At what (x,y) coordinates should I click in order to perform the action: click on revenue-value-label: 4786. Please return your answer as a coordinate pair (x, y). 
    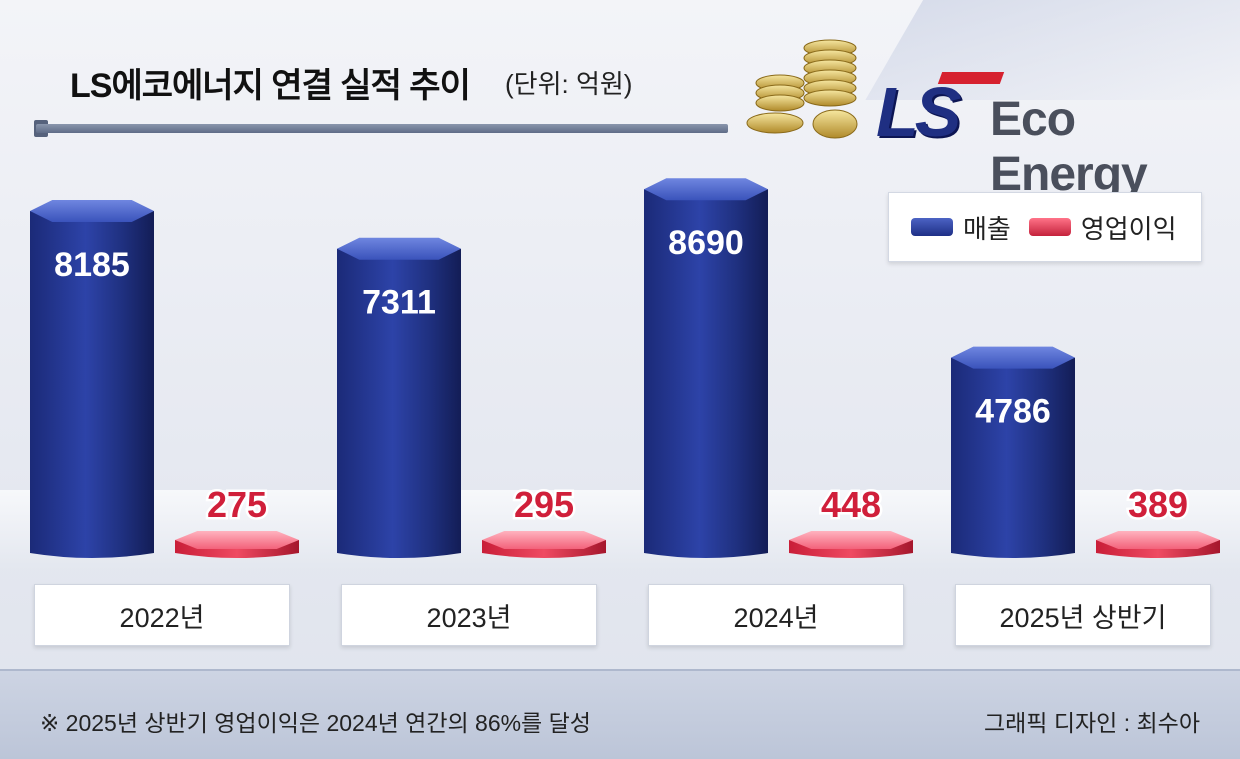
    Looking at the image, I should click on (1013, 412).